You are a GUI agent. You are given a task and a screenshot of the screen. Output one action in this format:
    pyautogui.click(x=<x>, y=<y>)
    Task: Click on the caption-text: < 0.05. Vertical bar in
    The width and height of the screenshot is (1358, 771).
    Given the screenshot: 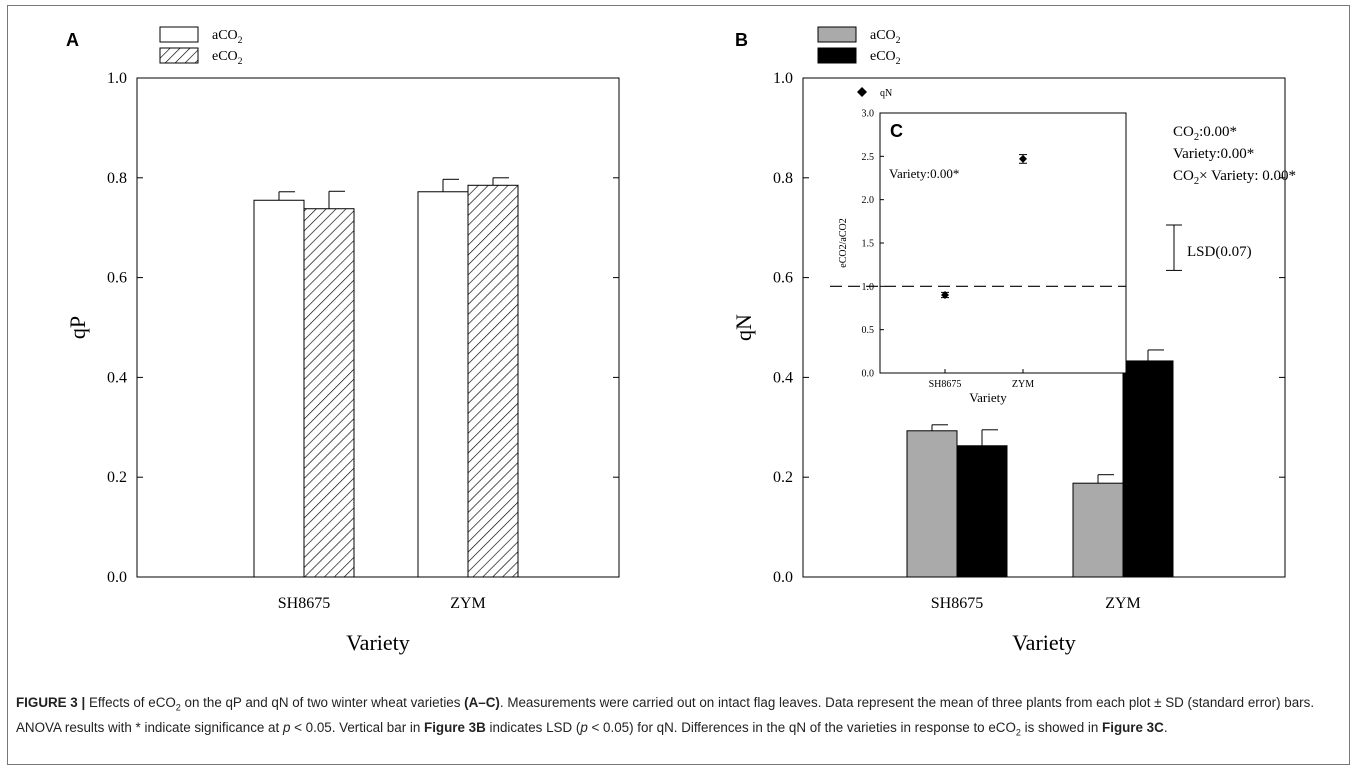 What is the action you would take?
    pyautogui.click(x=357, y=727)
    